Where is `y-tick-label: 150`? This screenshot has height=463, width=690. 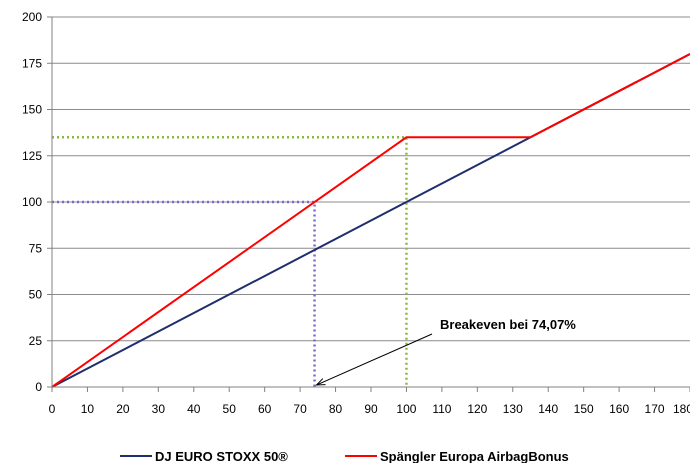 y-tick-label: 150 is located at coordinates (32, 110).